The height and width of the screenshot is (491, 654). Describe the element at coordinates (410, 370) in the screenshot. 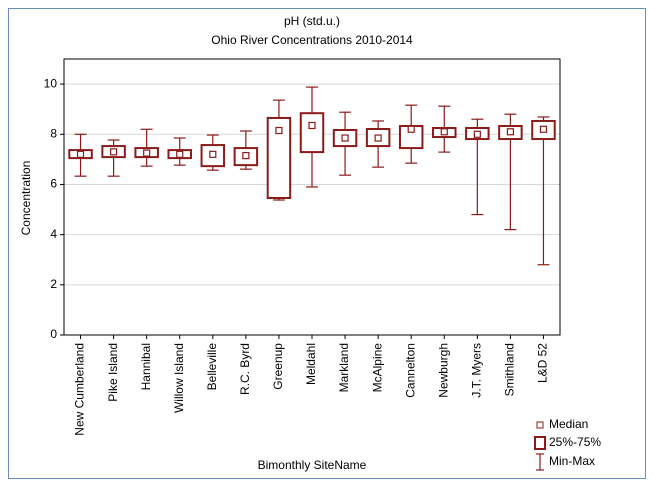

I see `x-tick-label: Cannelton` at that location.